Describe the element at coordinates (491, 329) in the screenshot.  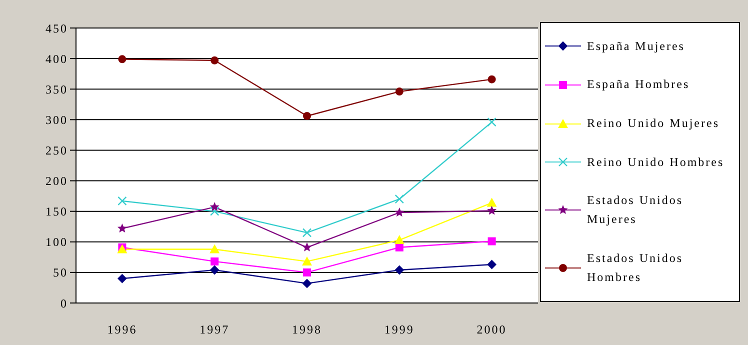
I see `x-tick-label: 2000` at that location.